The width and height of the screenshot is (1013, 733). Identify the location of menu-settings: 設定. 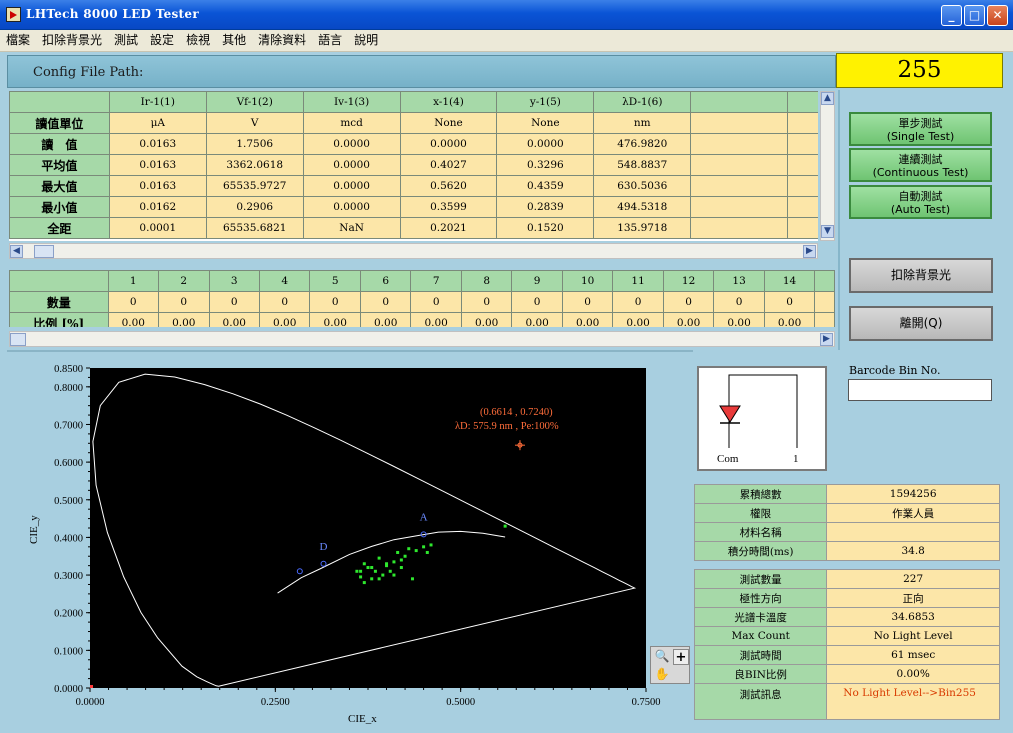
(162, 40).